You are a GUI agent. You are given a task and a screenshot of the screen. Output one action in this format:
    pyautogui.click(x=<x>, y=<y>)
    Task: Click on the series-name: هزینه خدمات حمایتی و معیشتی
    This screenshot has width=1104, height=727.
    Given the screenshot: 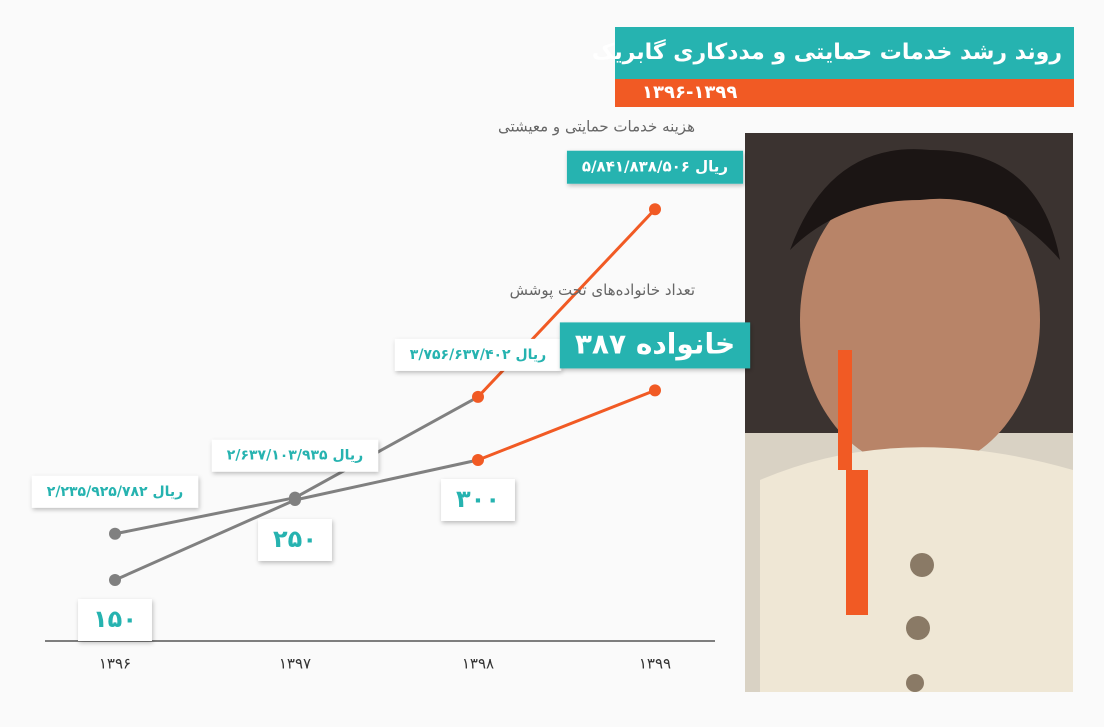 What is the action you would take?
    pyautogui.click(x=596, y=127)
    